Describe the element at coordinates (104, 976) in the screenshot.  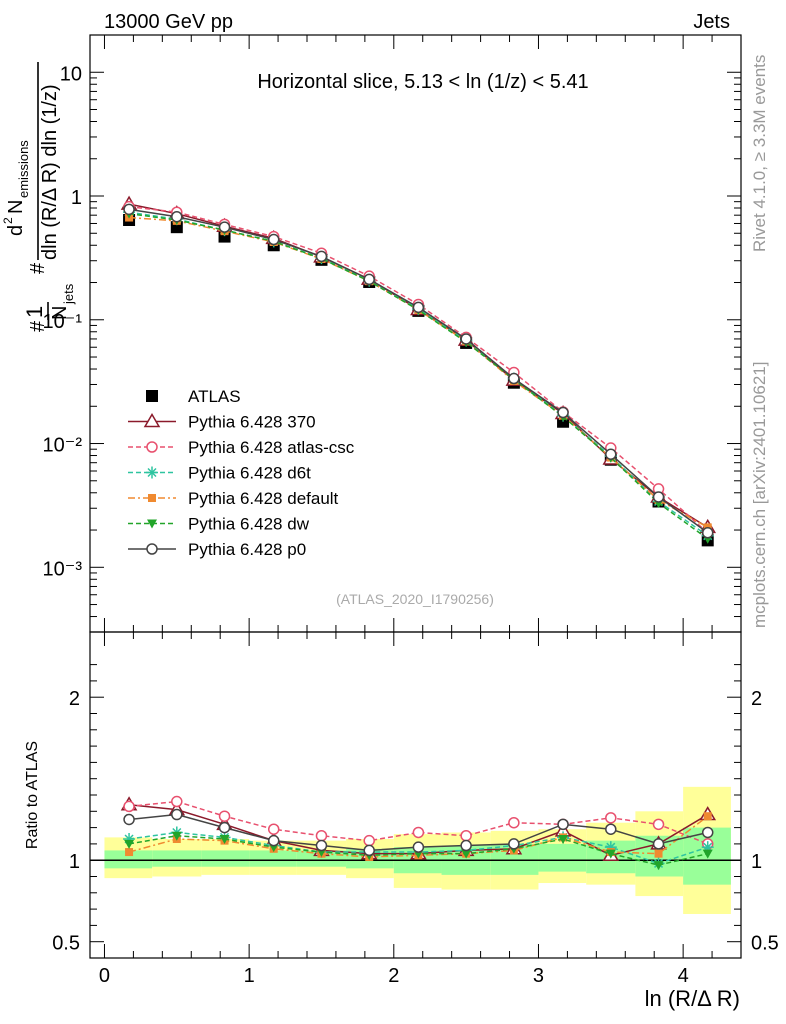
I see `x-tick-label: 0` at that location.